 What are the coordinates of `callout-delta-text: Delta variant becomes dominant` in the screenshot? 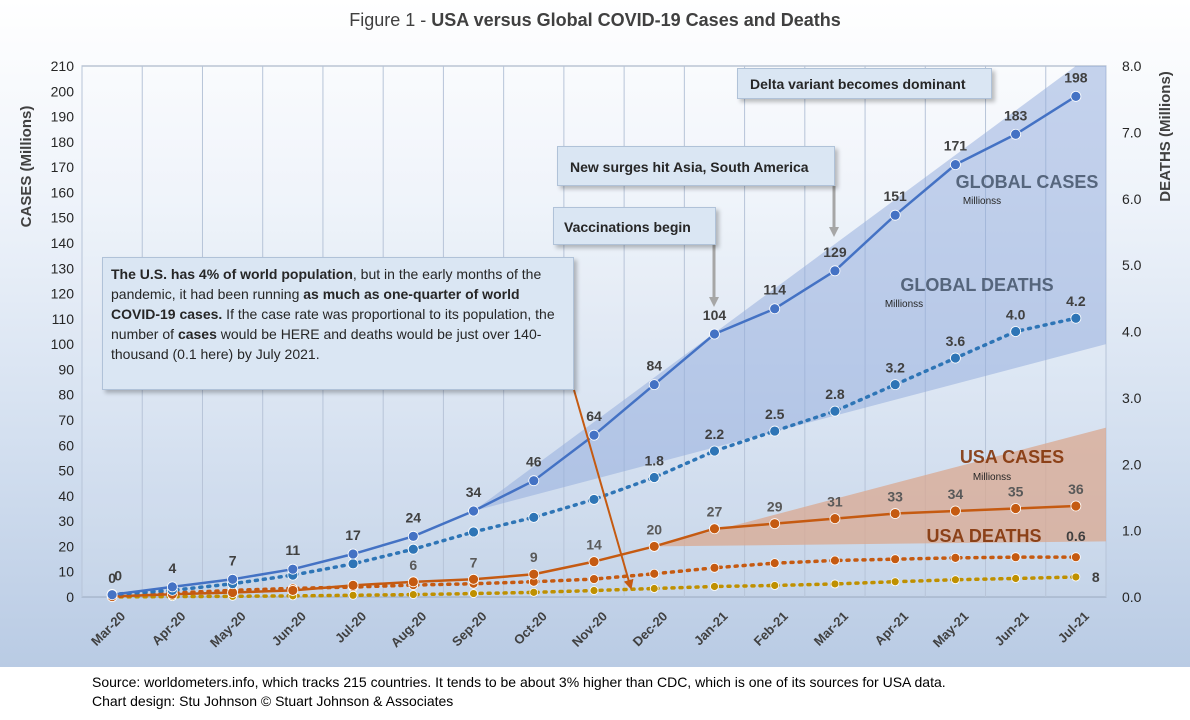 It's located at (858, 84).